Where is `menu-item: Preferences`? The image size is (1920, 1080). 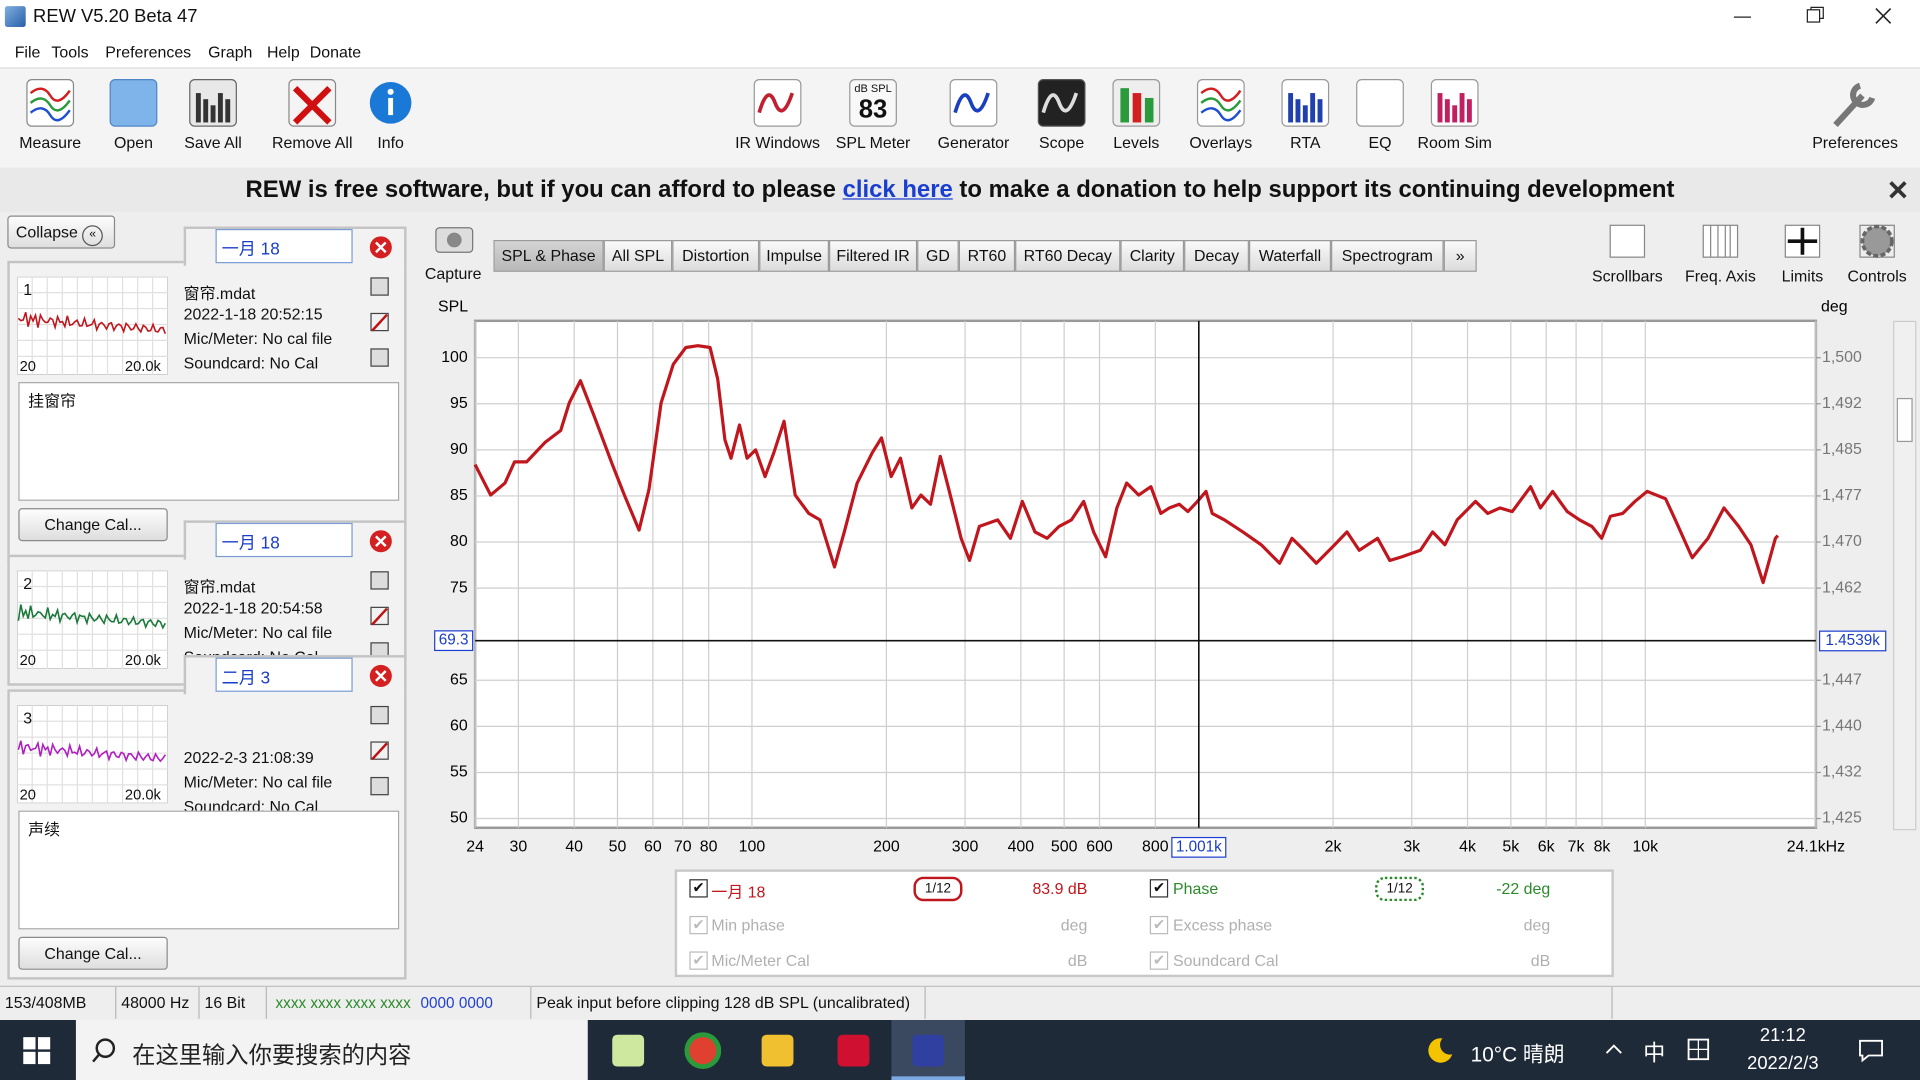
menu-item: Preferences is located at coordinates (148, 52).